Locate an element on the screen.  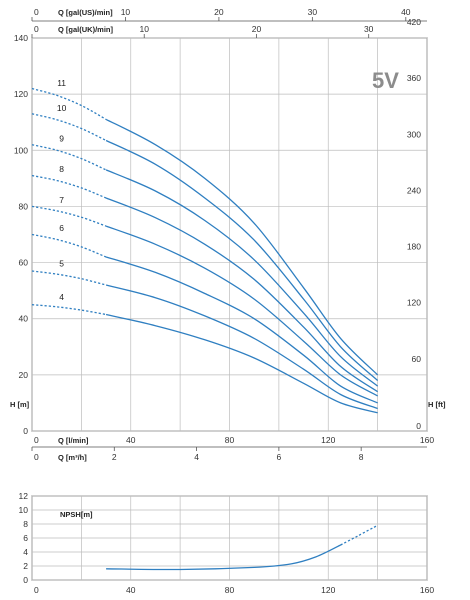
y-tick-right: 300 is located at coordinates (414, 134).